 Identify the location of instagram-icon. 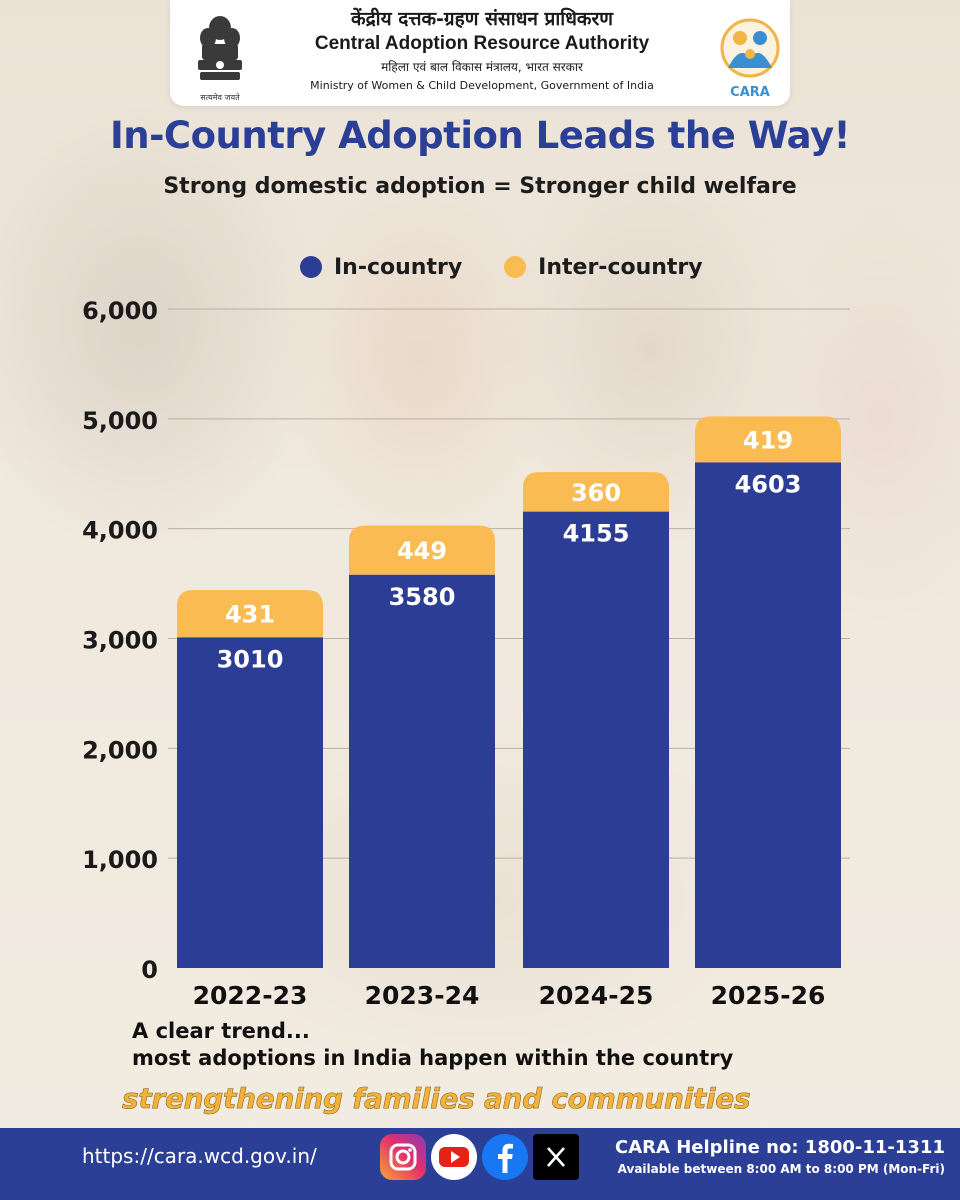
(403, 1157).